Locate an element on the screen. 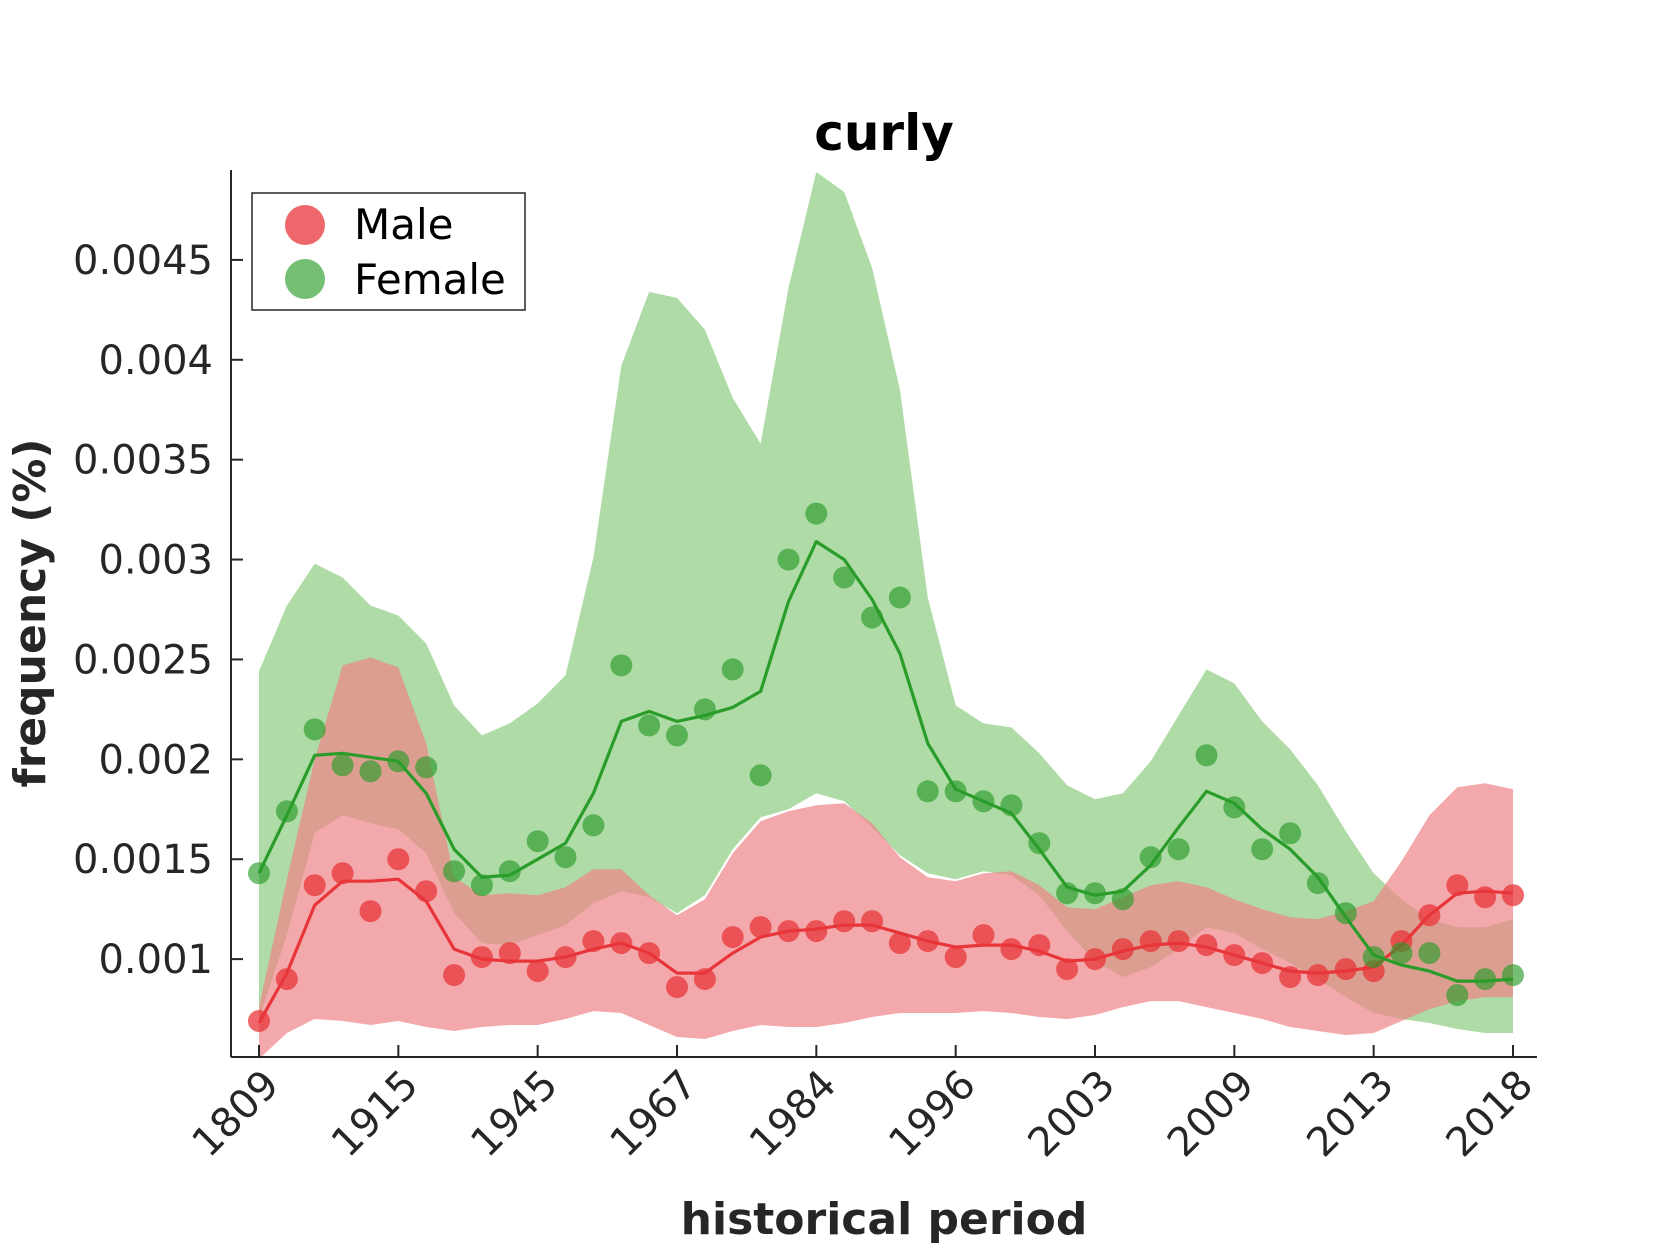 This screenshot has height=1260, width=1680. line-male is located at coordinates (885, 950).